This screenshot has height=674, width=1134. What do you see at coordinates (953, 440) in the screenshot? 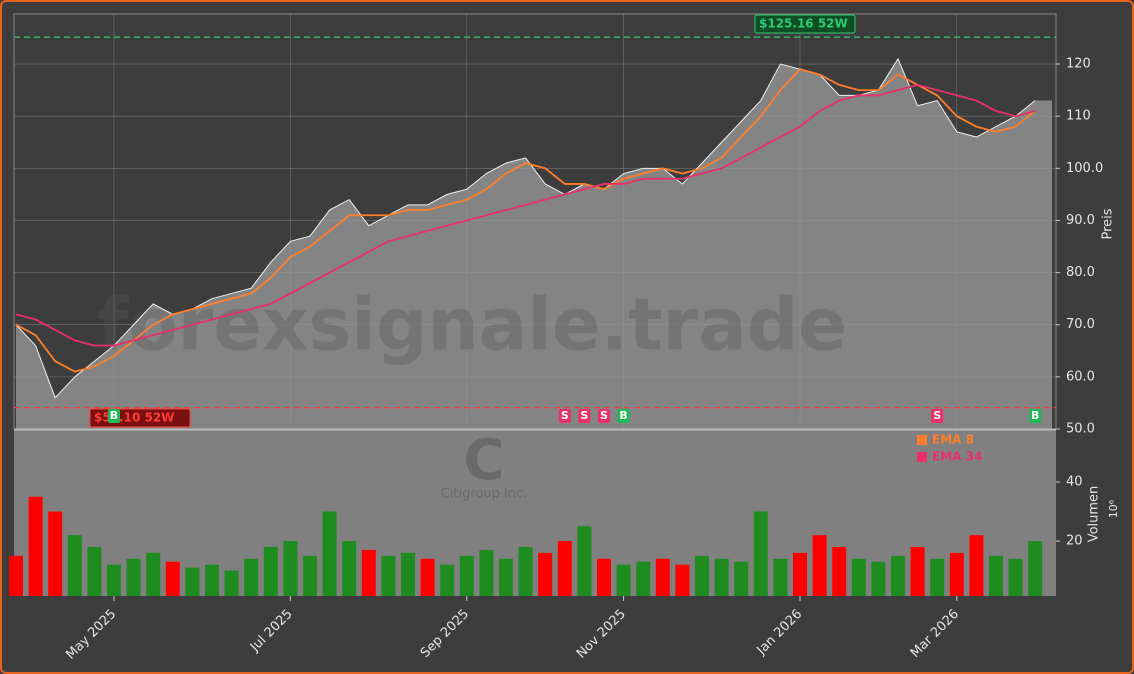
I see `legend-label: EMA 8` at bounding box center [953, 440].